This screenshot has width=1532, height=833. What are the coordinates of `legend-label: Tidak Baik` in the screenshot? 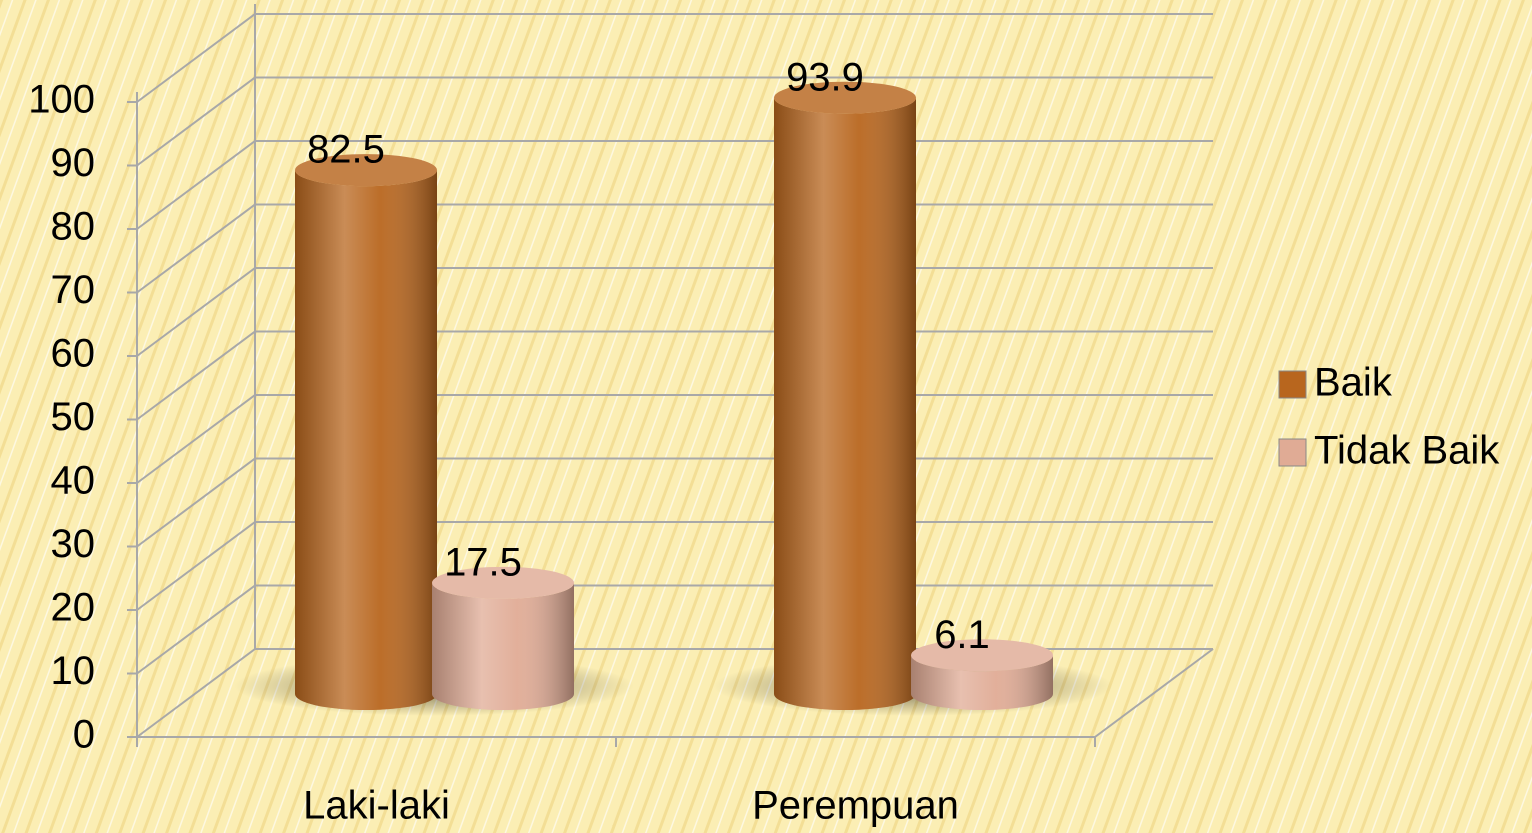 It's located at (1407, 451).